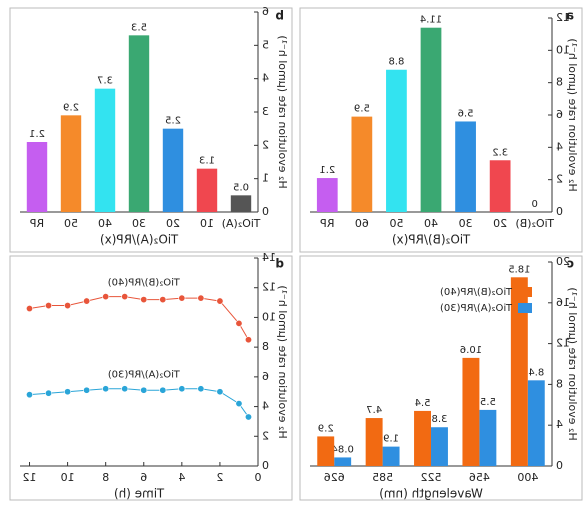  What do you see at coordinates (139, 27) in the screenshot?
I see `value-label: 5.3` at bounding box center [139, 27].